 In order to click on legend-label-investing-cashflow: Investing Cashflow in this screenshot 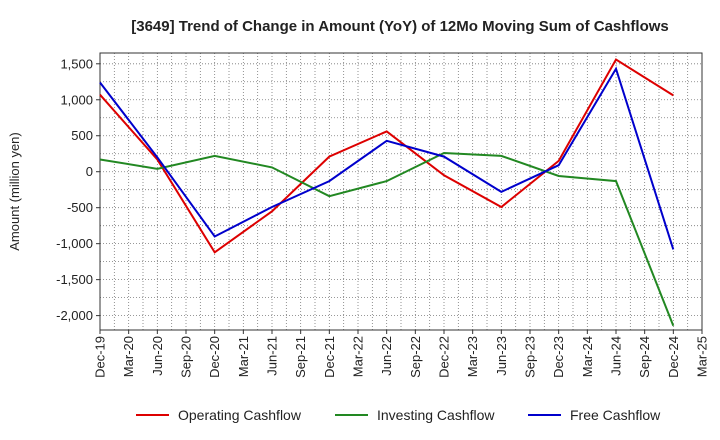, I will do `click(436, 415)`.